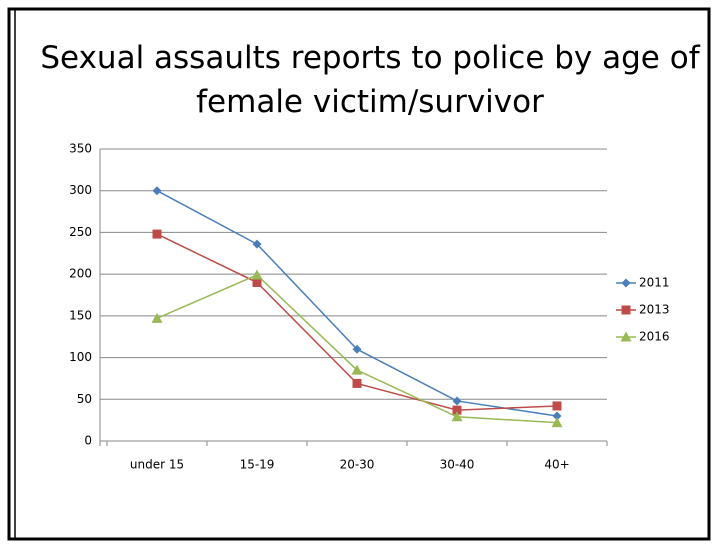 Image resolution: width=716 pixels, height=546 pixels. What do you see at coordinates (80, 274) in the screenshot?
I see `y-tick-label: 200` at bounding box center [80, 274].